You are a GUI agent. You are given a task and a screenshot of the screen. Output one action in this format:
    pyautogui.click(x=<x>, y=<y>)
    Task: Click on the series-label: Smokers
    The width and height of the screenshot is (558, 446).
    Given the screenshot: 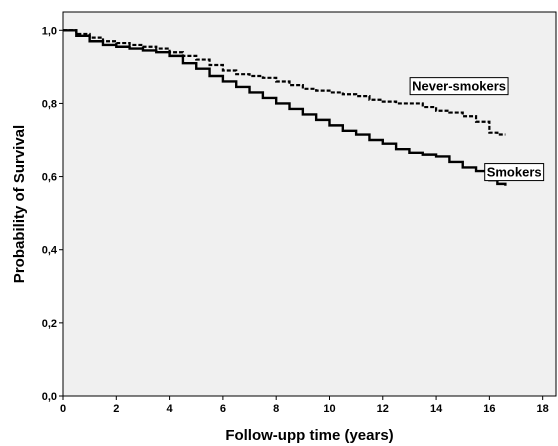 What is the action you would take?
    pyautogui.click(x=514, y=172)
    